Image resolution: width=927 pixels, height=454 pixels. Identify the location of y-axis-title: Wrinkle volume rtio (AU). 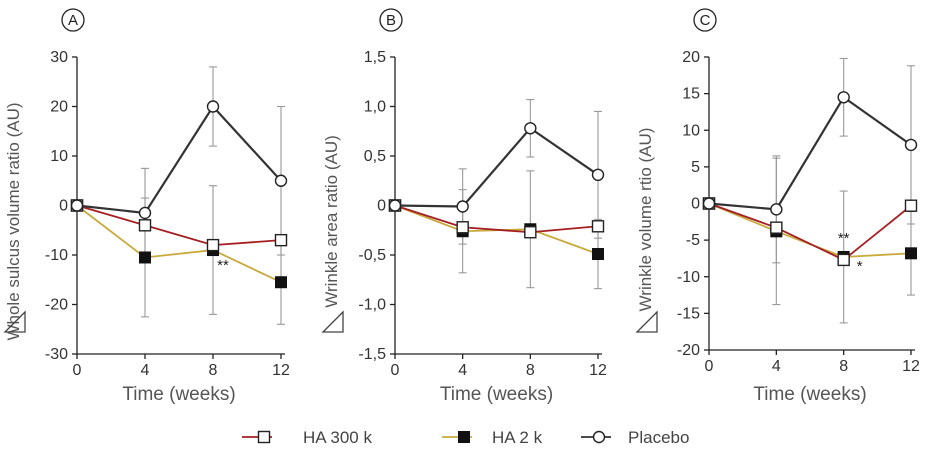
(645, 220).